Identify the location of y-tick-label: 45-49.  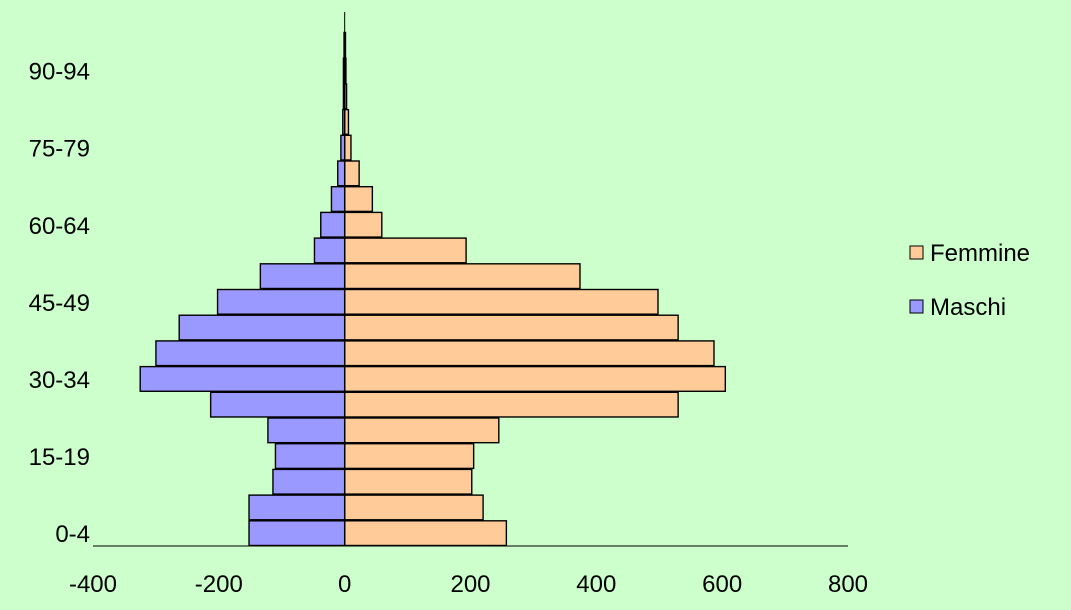
(59, 303).